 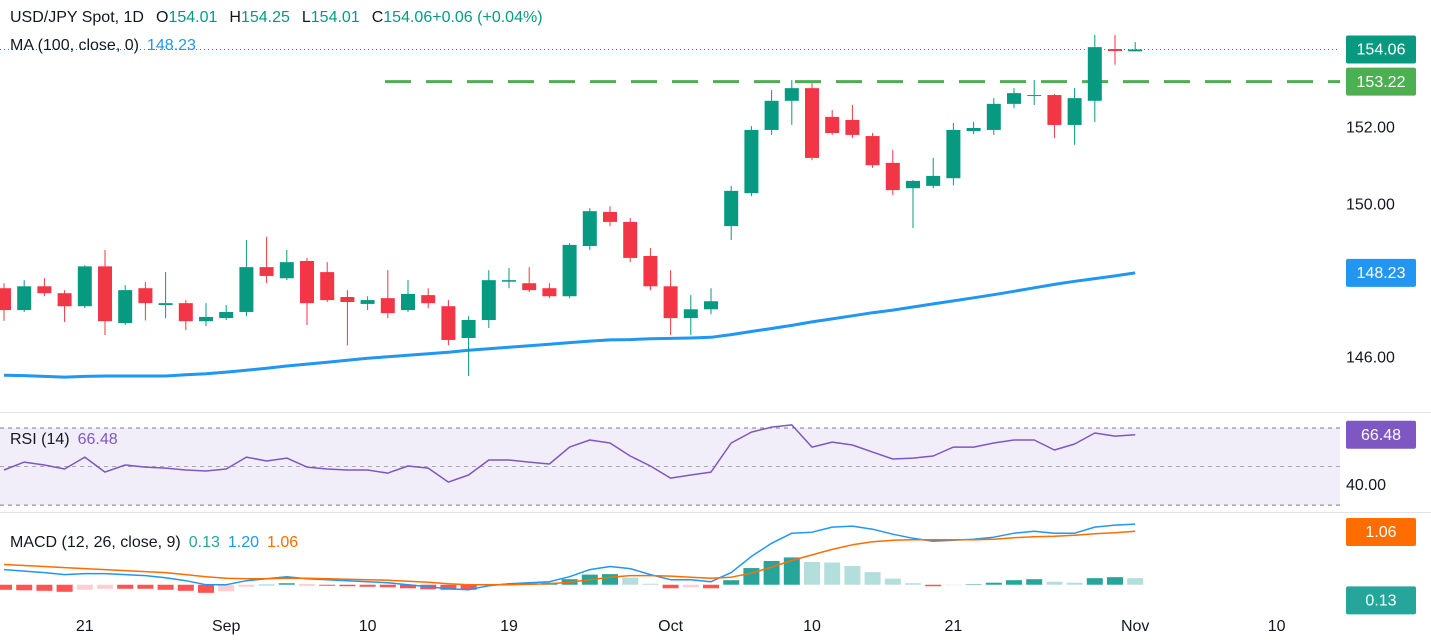 I want to click on legend: MA (100, close, 0) 148.23, so click(x=103, y=45).